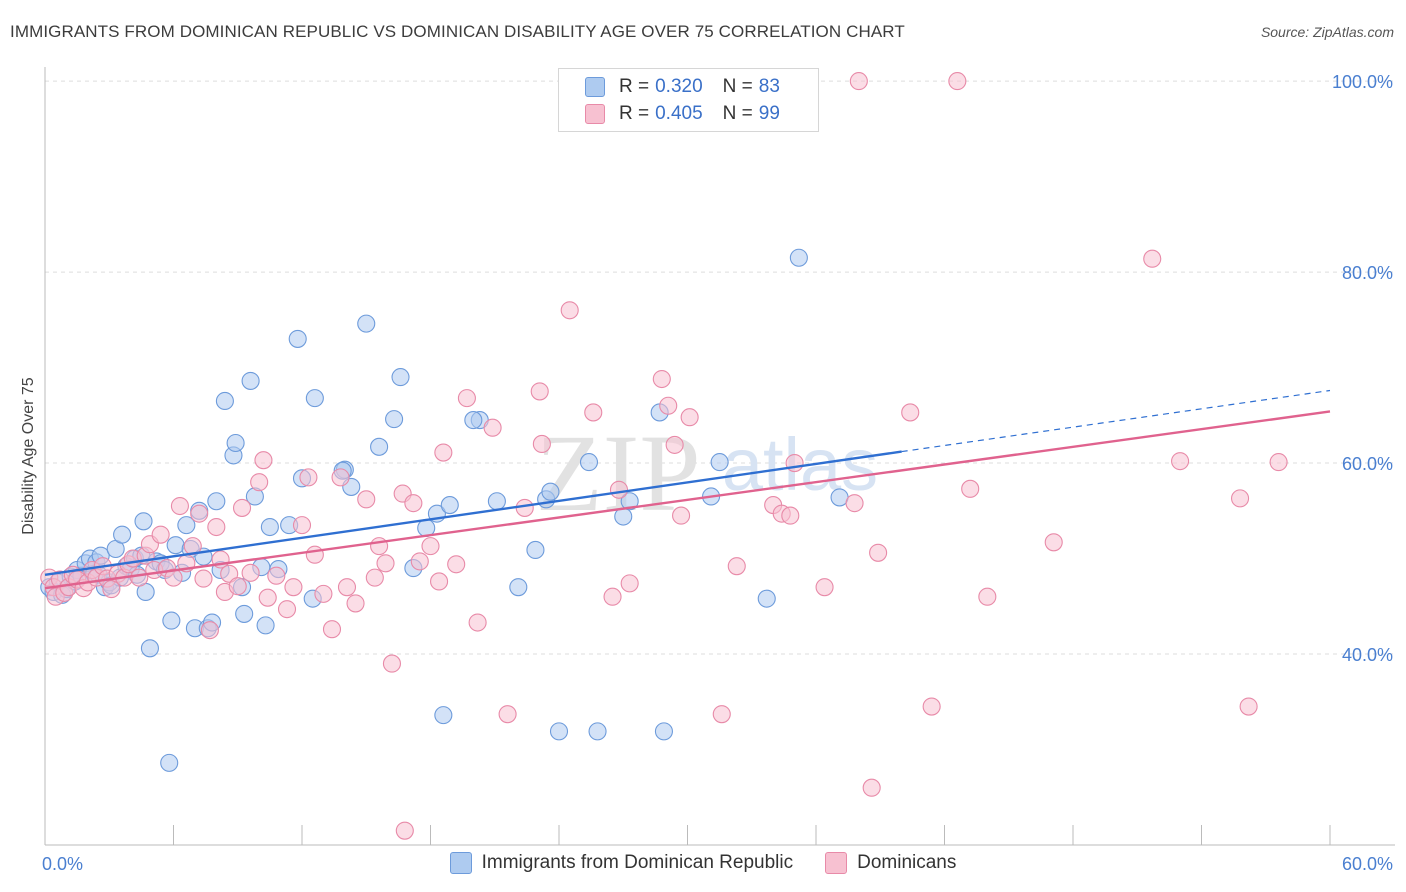 The height and width of the screenshot is (892, 1406). What do you see at coordinates (907, 862) in the screenshot?
I see `legend-label-dominicans: Dominicans` at bounding box center [907, 862].